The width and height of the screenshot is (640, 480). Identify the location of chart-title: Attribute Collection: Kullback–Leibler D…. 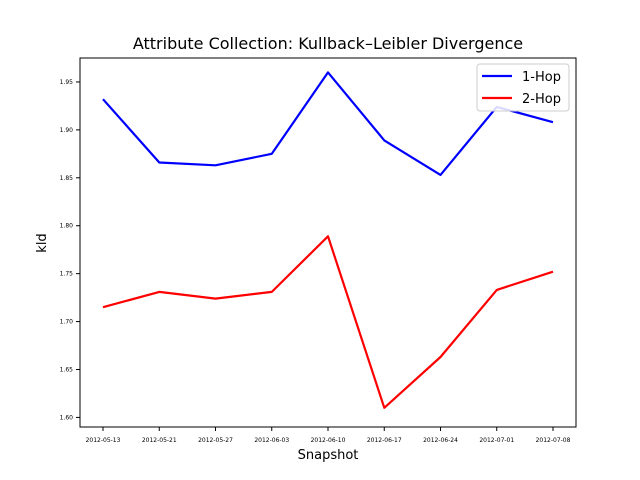
(328, 43).